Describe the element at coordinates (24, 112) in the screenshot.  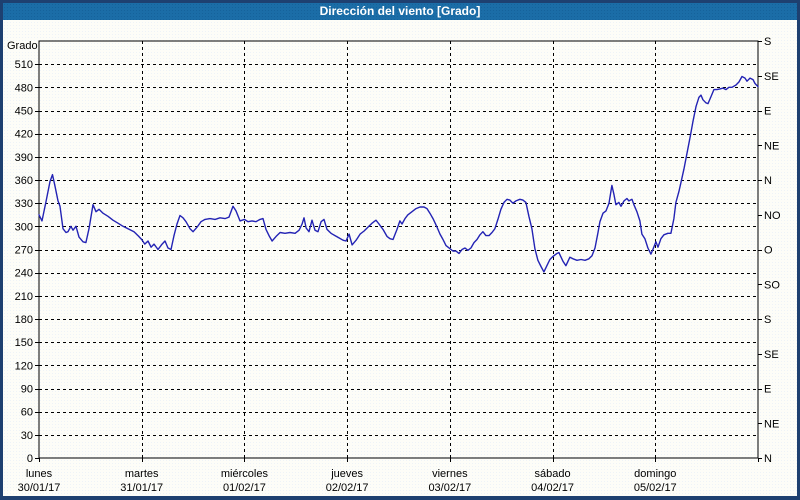
I see `y-axis-tick-label: 450` at that location.